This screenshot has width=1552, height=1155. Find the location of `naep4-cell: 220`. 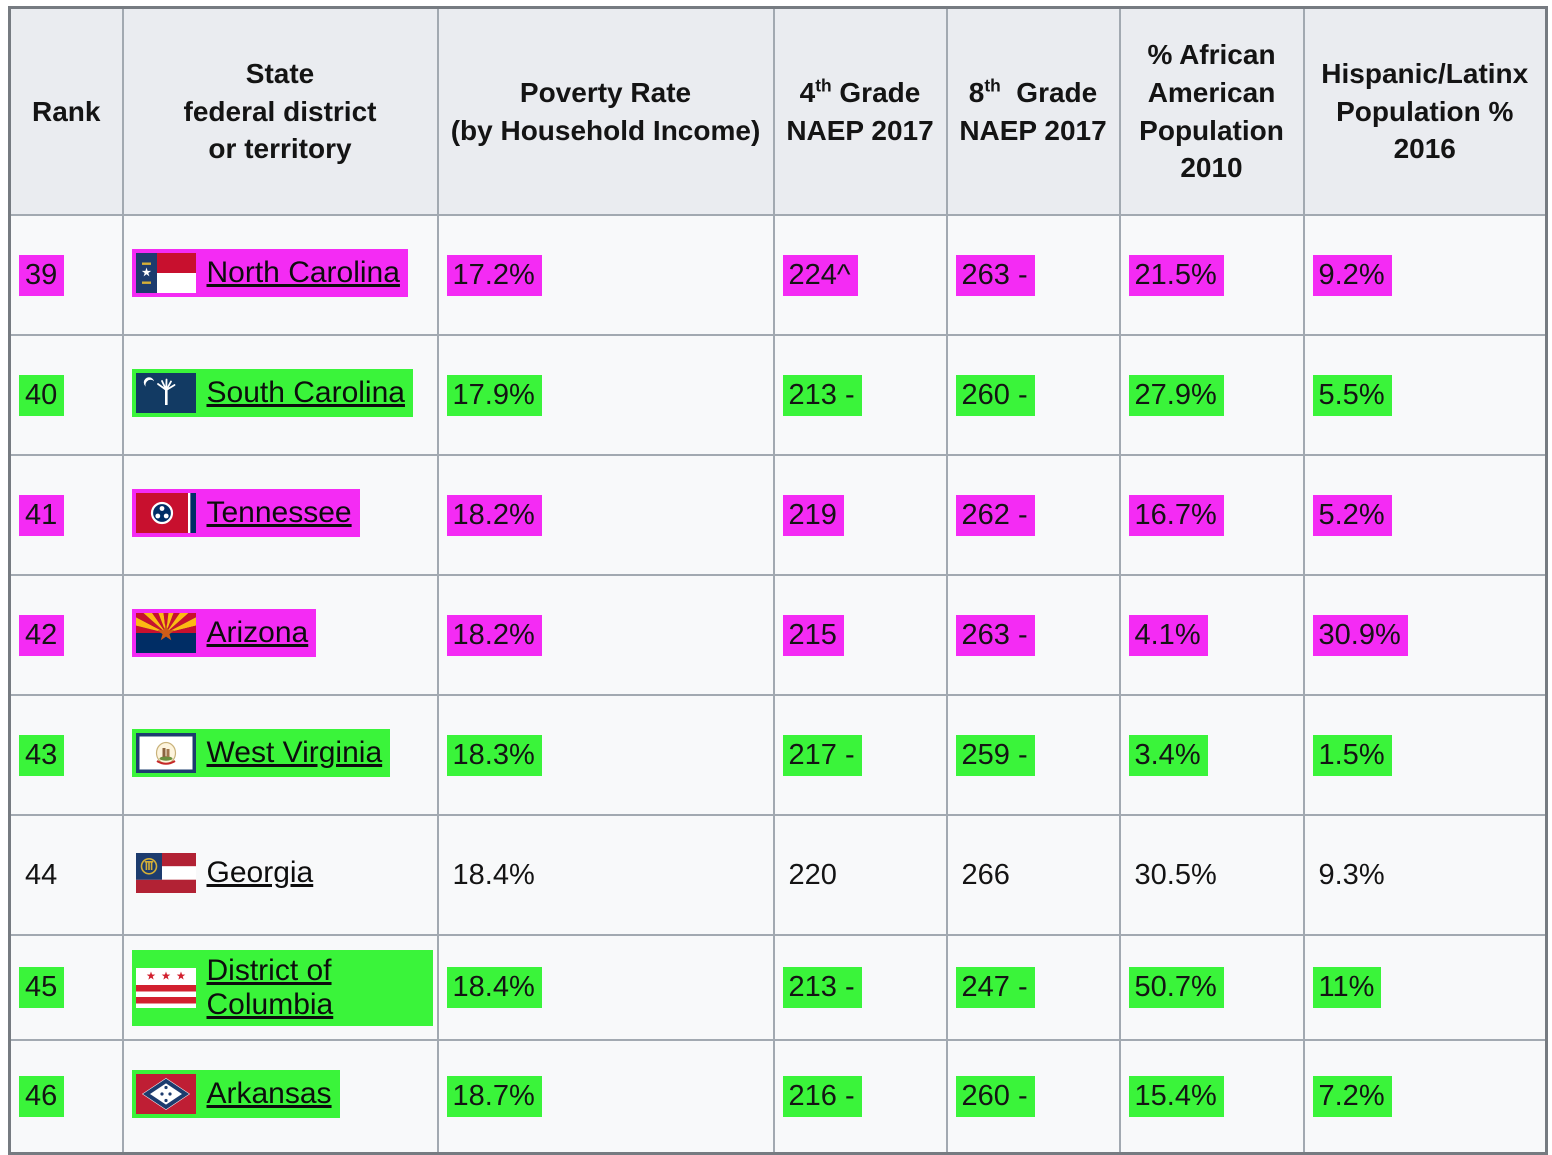

naep4-cell: 220 is located at coordinates (860, 875).